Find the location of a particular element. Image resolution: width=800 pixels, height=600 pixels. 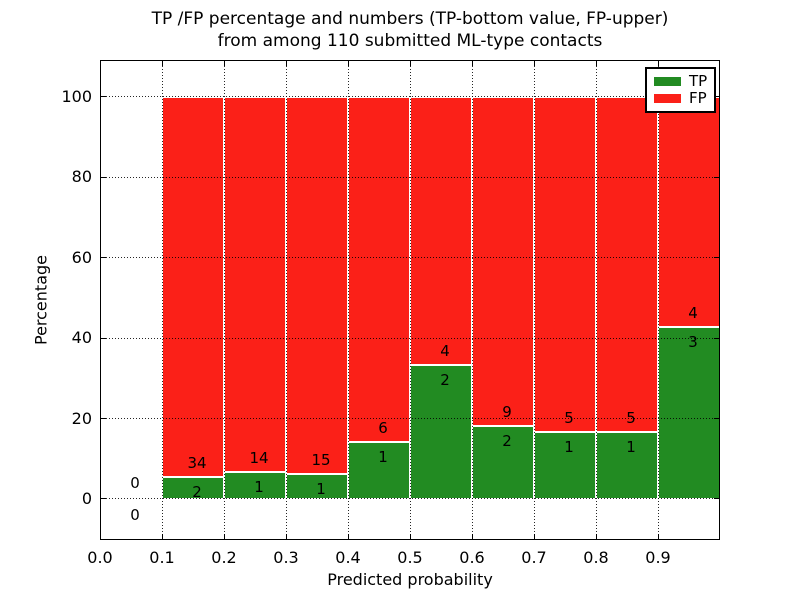

x-axis-label: Predicted probability is located at coordinates (410, 579).